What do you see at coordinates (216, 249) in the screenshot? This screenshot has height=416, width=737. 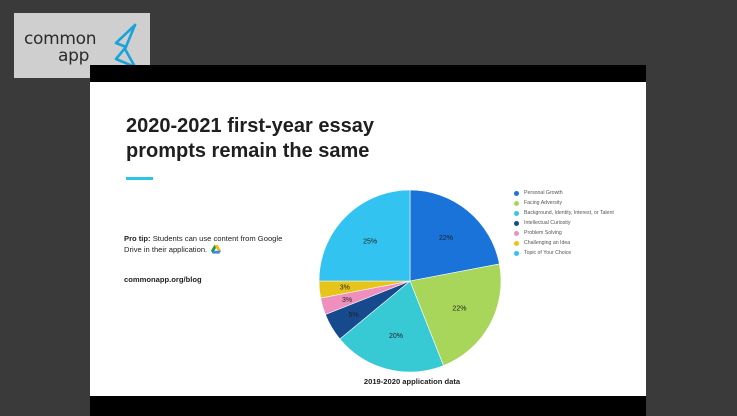 I see `google-drive-icon` at bounding box center [216, 249].